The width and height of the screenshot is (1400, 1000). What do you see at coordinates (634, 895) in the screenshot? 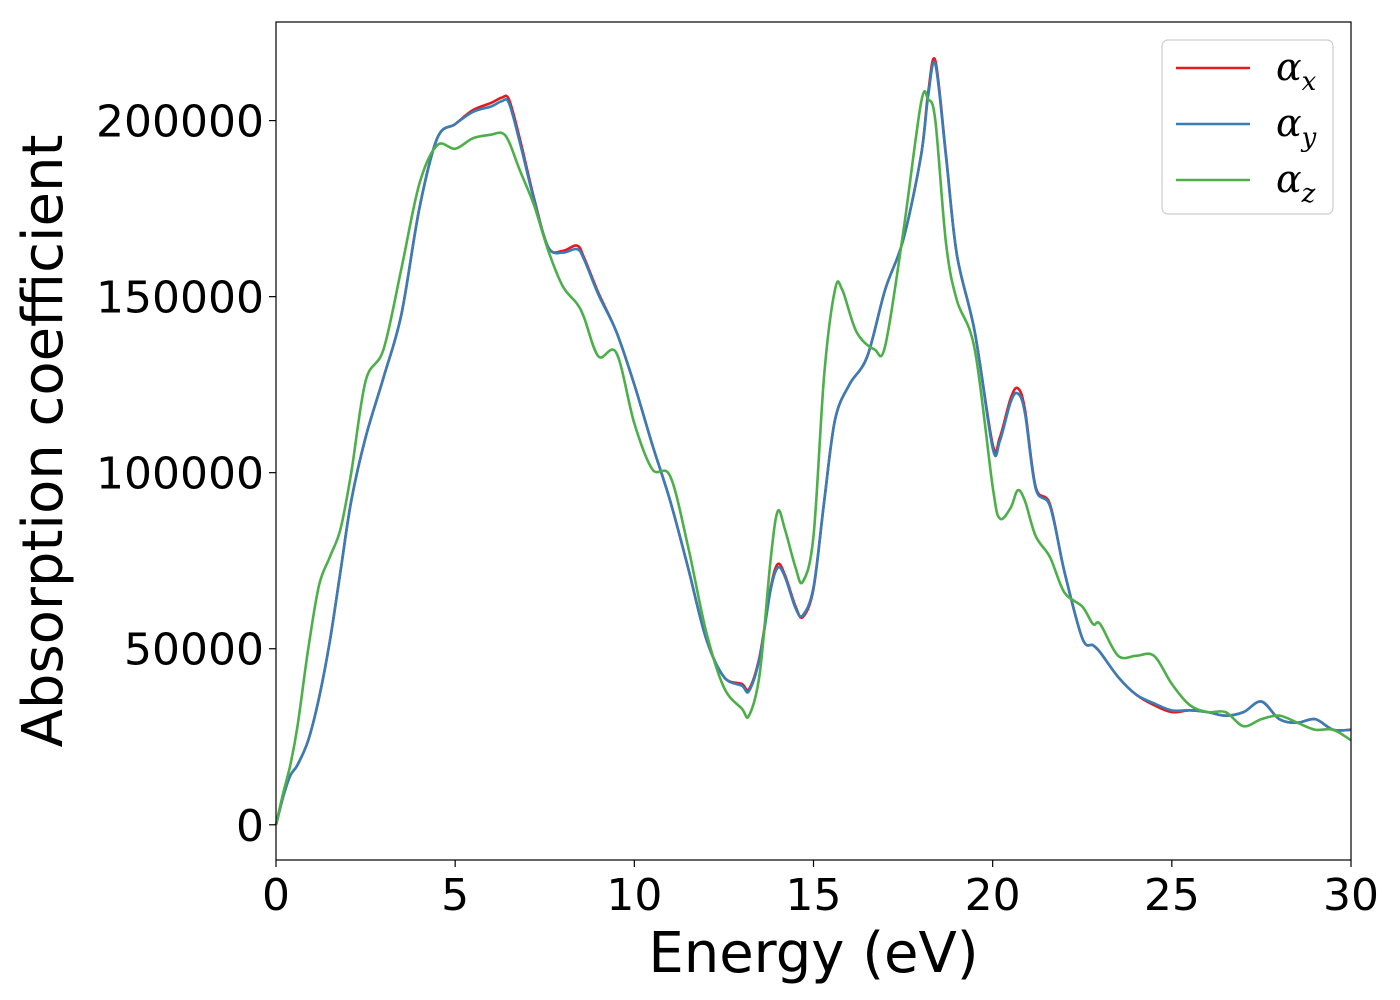
I see `x-tick-label: 10` at bounding box center [634, 895].